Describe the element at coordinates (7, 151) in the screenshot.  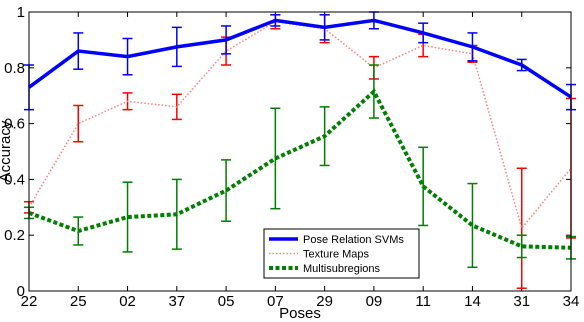
I see `y-axis-label: Accuracy` at that location.